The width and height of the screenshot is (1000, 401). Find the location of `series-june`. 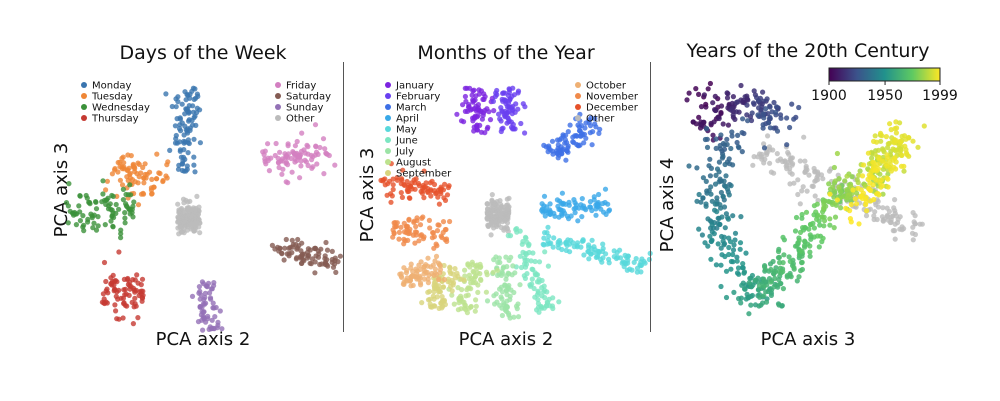

series-june is located at coordinates (533, 270).